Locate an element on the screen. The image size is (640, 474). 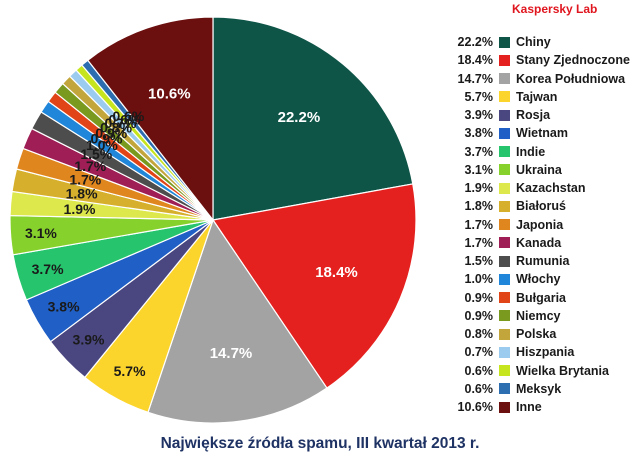
slice-label: 1.8% is located at coordinates (82, 194).